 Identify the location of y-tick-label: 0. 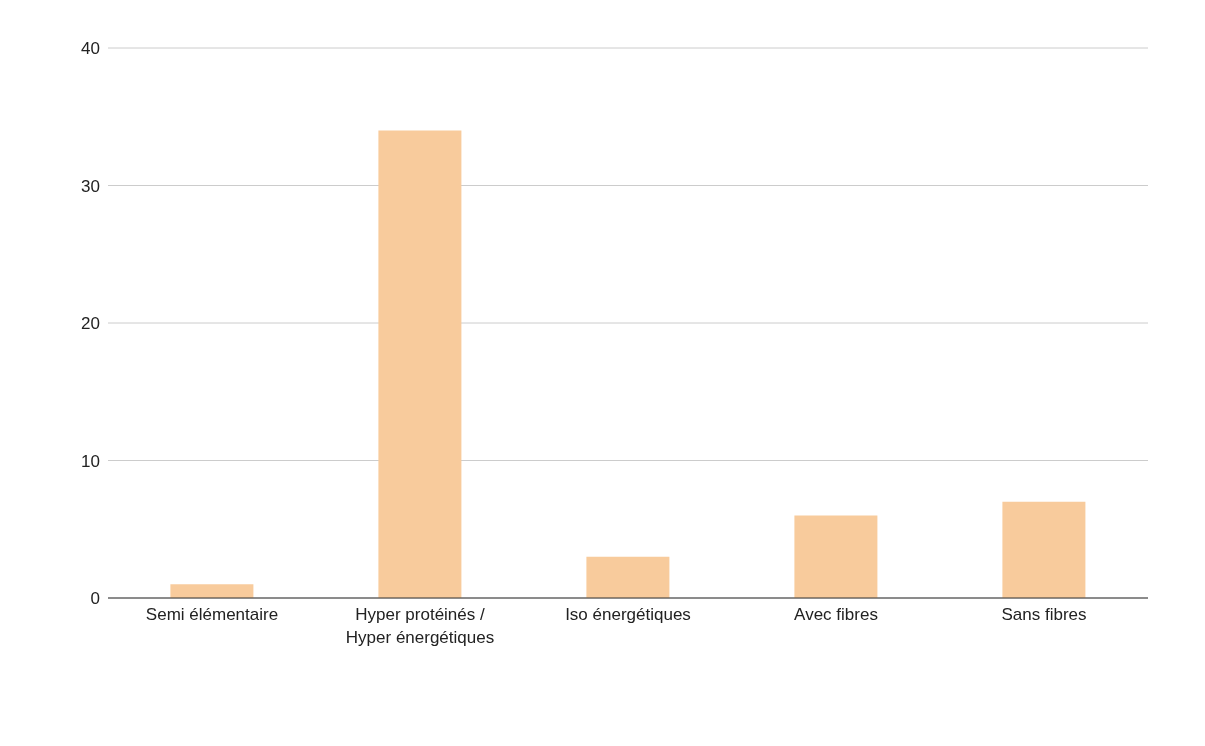
(95, 599).